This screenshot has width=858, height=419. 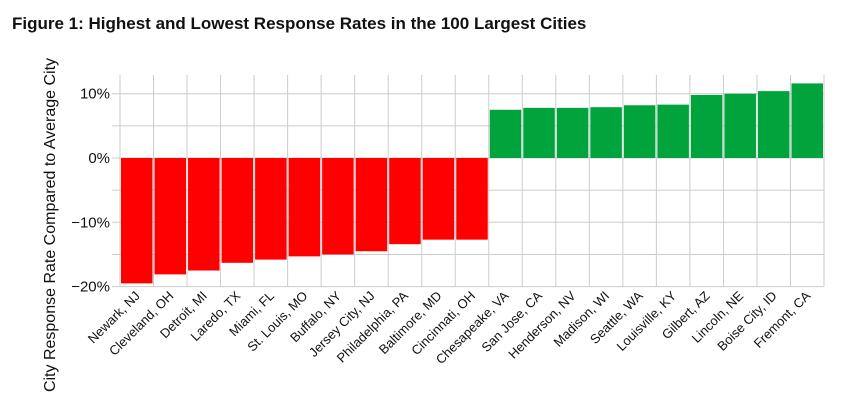 What do you see at coordinates (505, 133) in the screenshot?
I see `bar-chesapeake-va` at bounding box center [505, 133].